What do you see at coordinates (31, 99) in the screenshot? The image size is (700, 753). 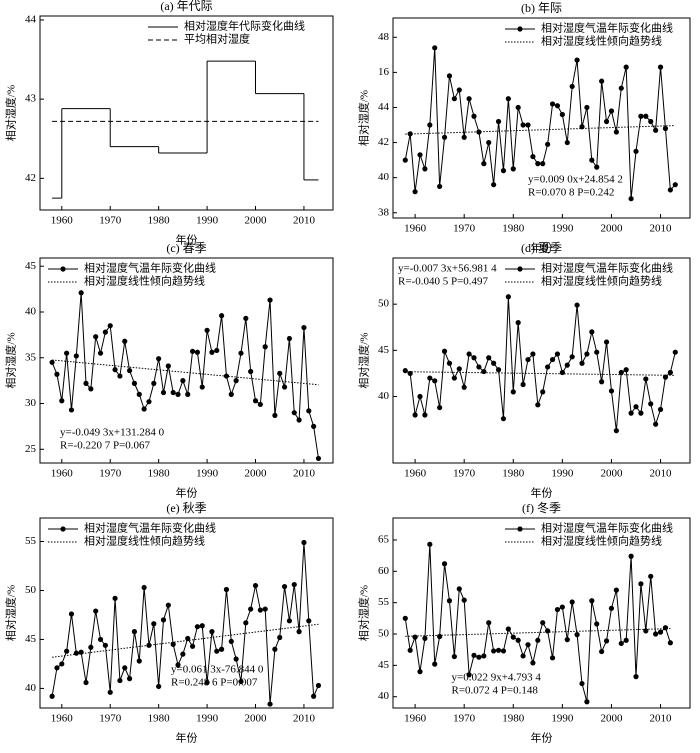 I see `y-tick-label: 43` at bounding box center [31, 99].